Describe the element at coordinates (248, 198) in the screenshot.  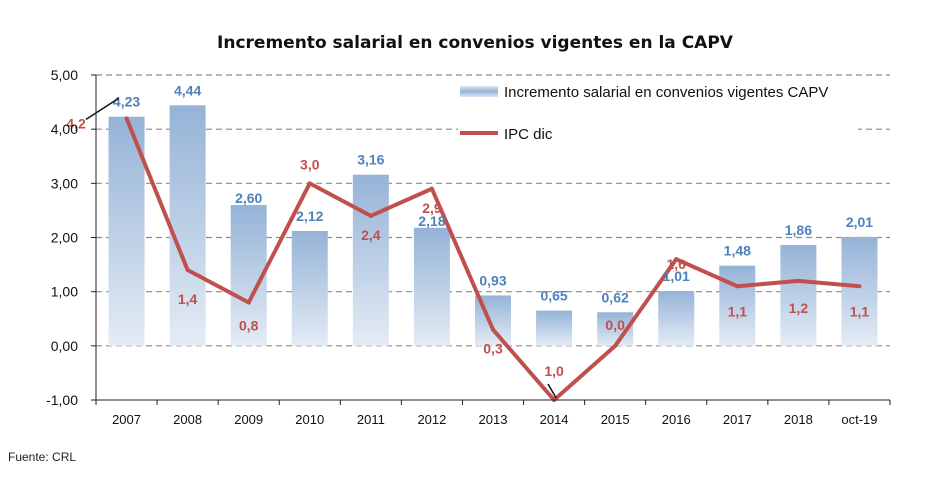
I see `bar-value-label: 2,60` at that location.